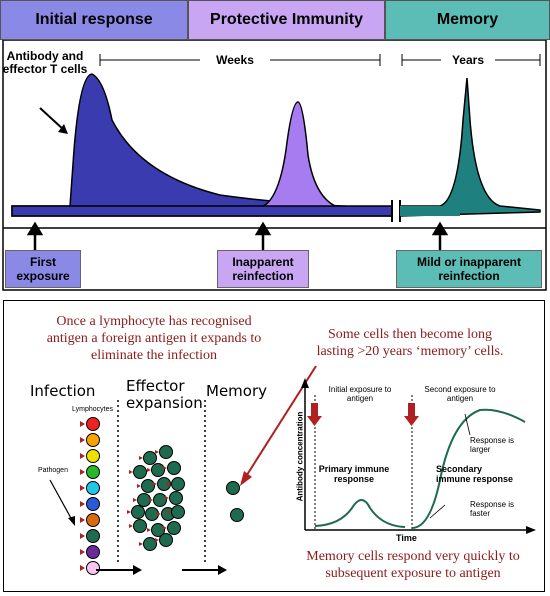 Image resolution: width=550 pixels, height=596 pixels. I want to click on second-exposure-label: Second exposure to antigen, so click(460, 394).